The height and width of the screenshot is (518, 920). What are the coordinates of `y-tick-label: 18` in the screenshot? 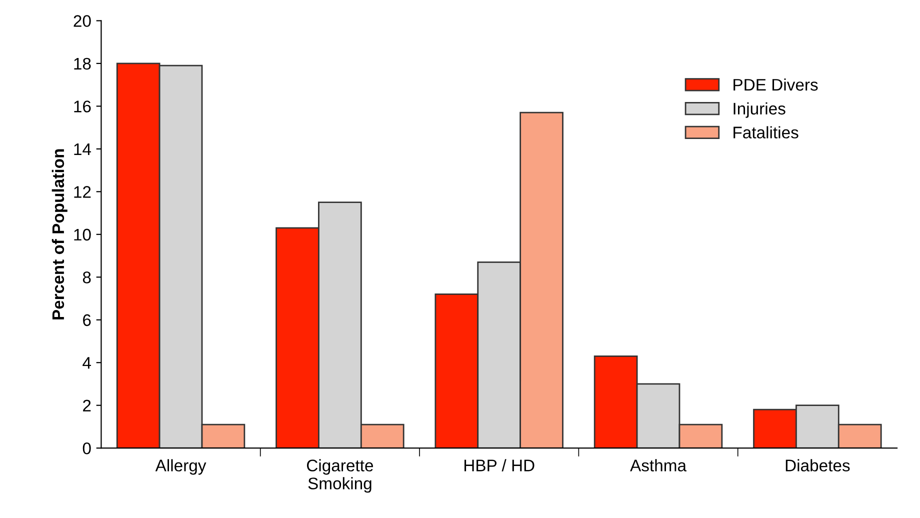 It's located at (82, 64).